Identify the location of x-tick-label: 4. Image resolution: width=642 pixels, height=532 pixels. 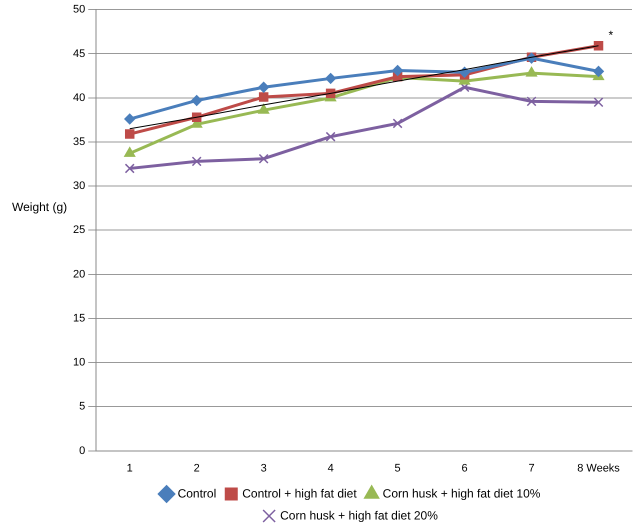
(331, 468).